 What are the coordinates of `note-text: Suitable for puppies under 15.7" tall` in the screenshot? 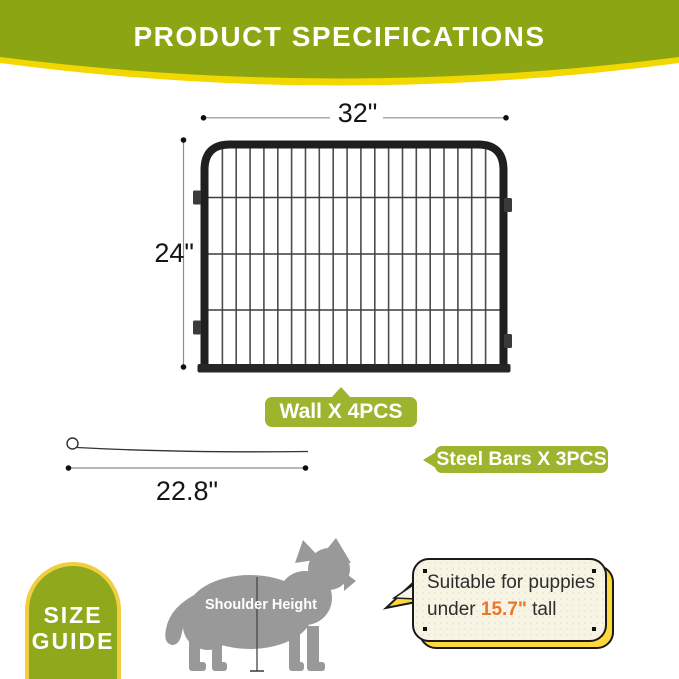 It's located at (509, 591).